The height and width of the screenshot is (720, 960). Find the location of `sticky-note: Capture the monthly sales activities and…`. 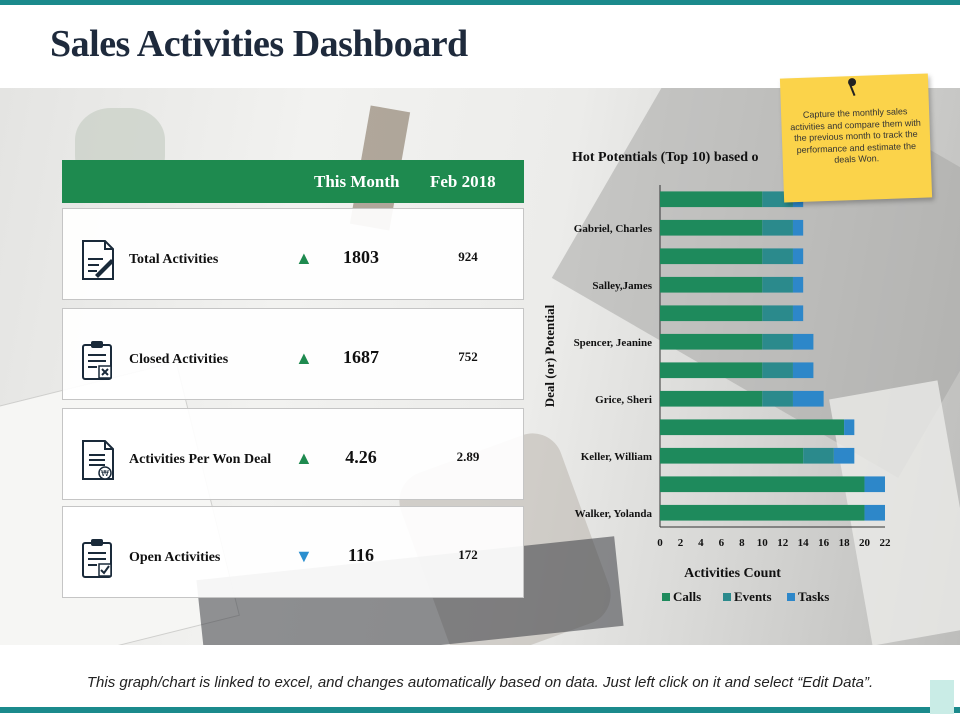

sticky-note: Capture the monthly sales activities and… is located at coordinates (856, 138).